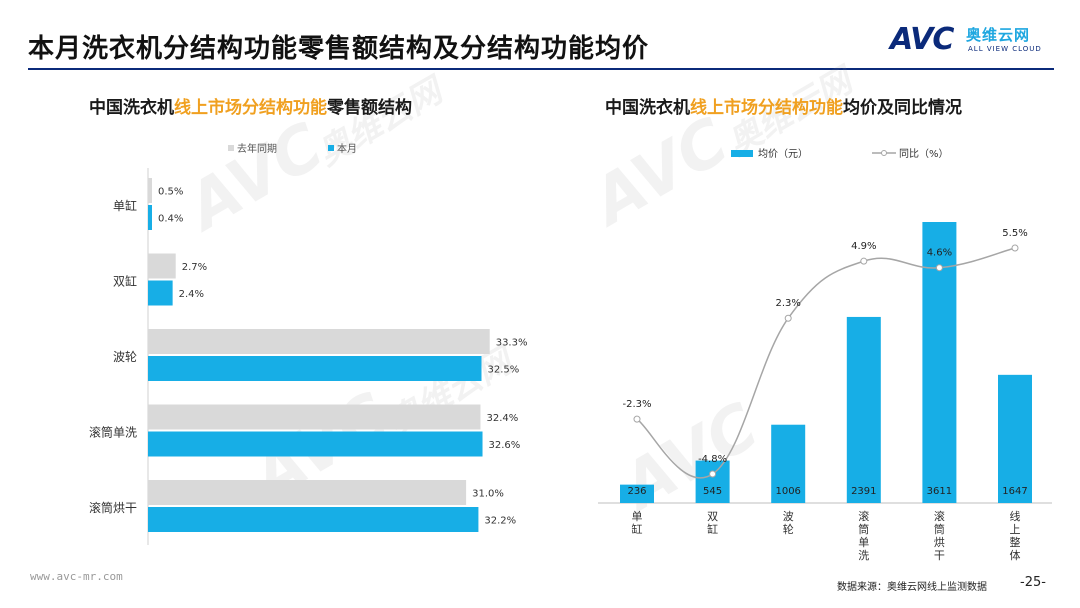  Describe the element at coordinates (924, 154) in the screenshot. I see `legend-label: 同比（%）` at that location.